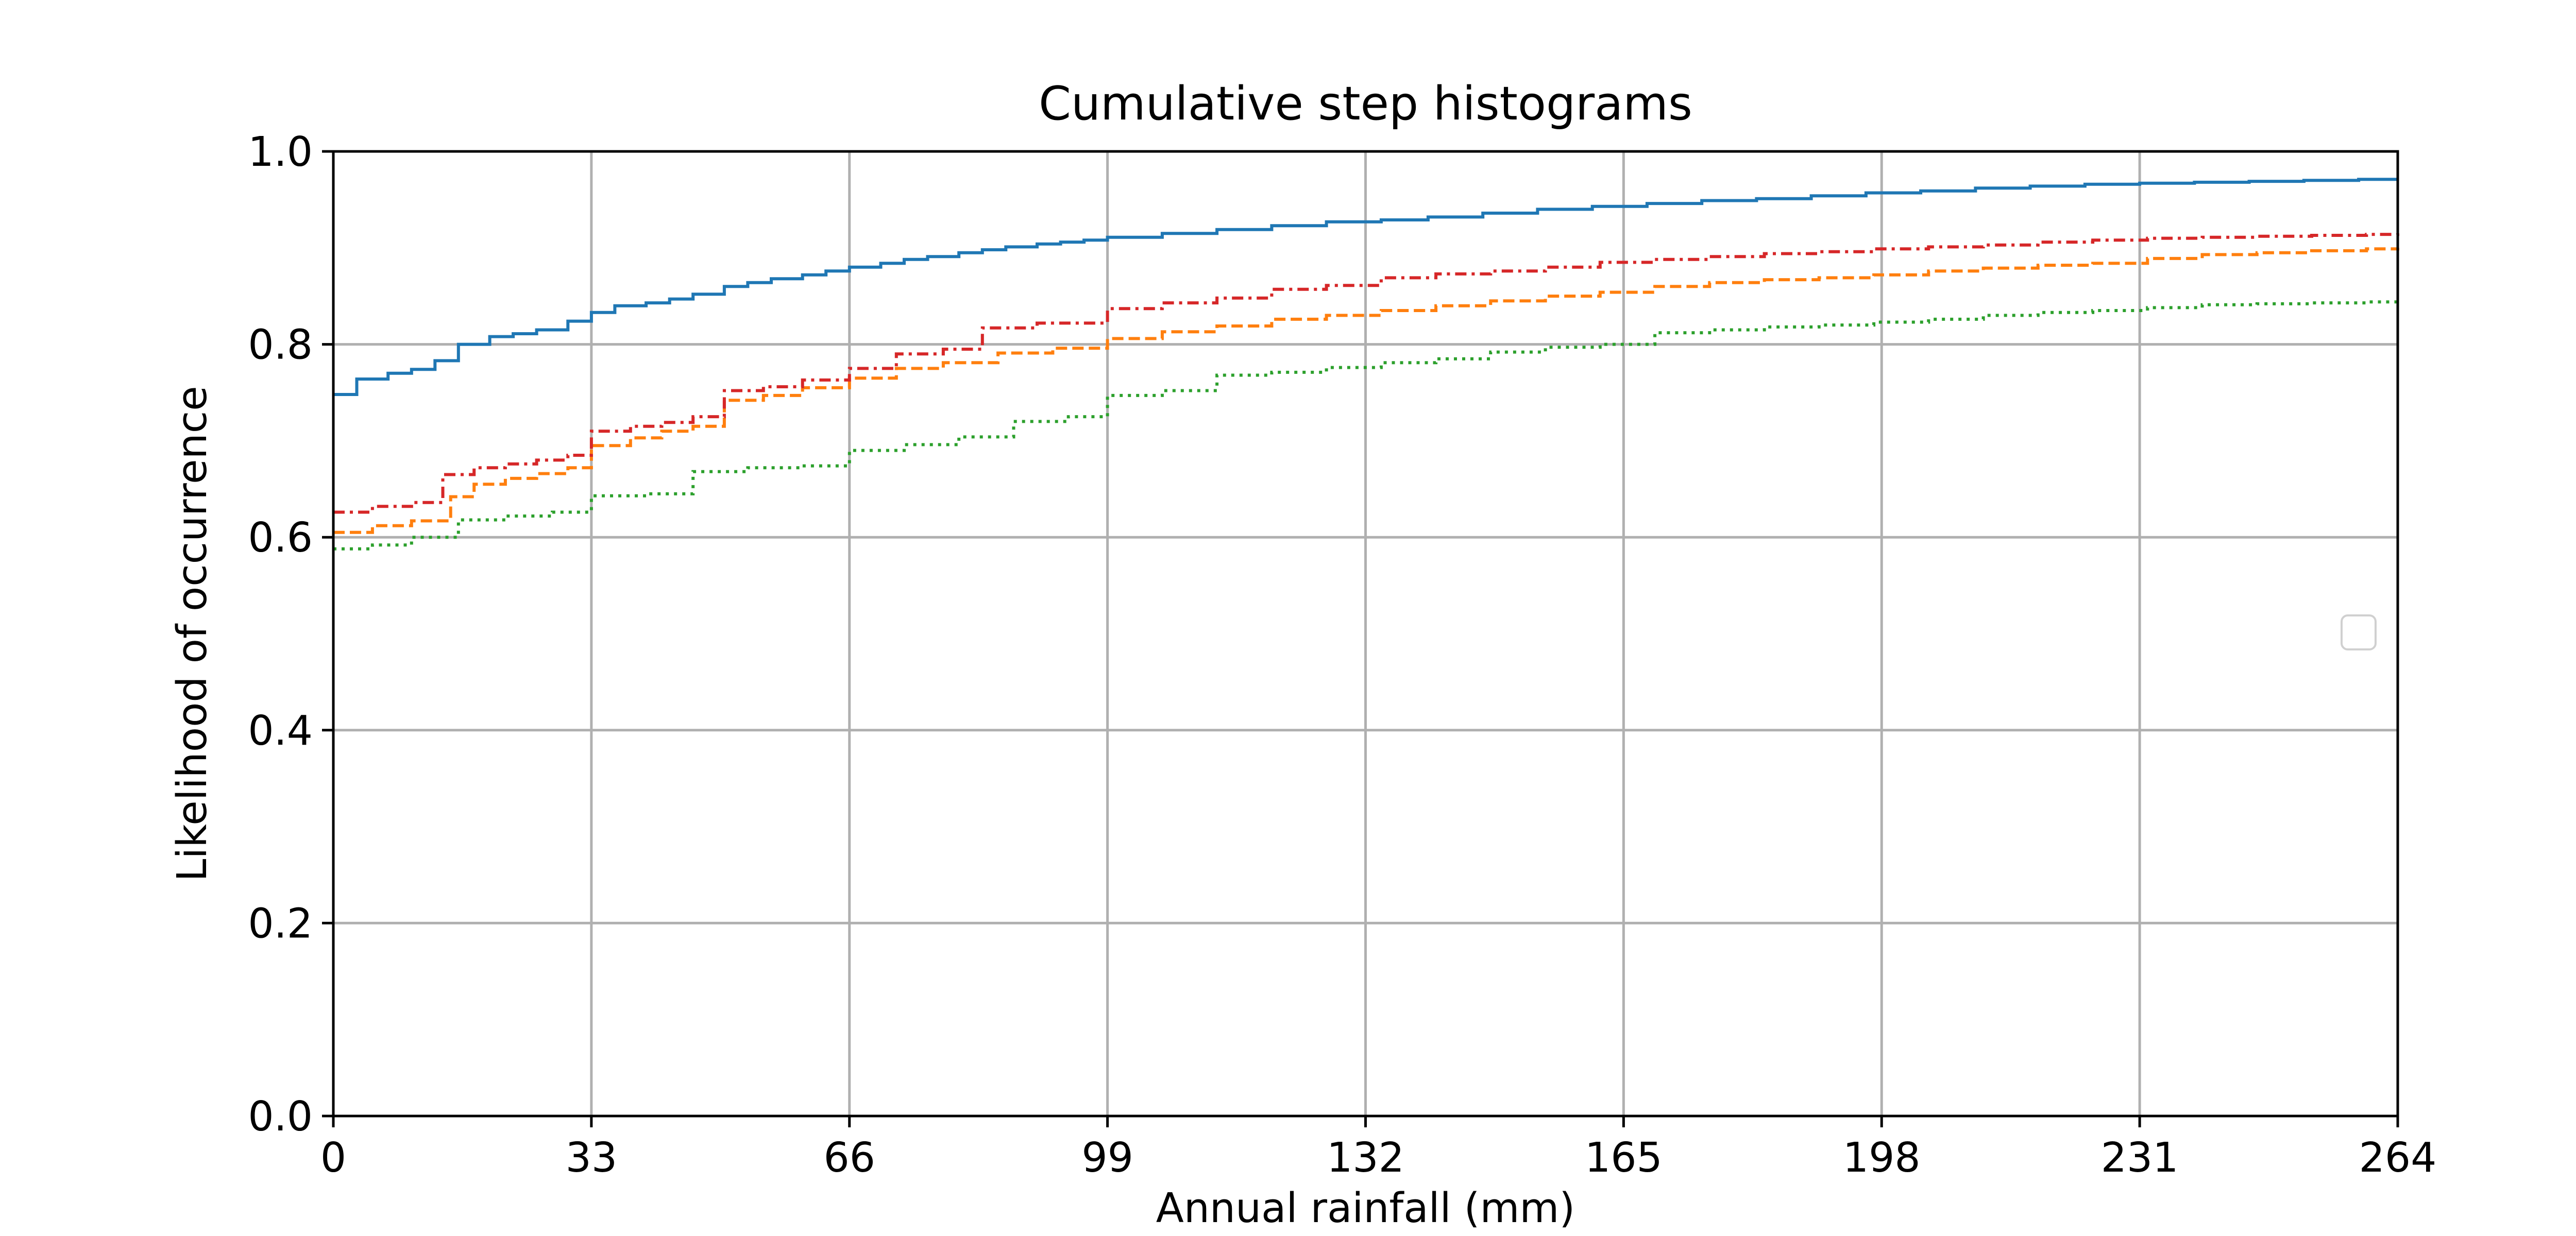  I want to click on chart-title: Cumulative step histograms, so click(1365, 104).